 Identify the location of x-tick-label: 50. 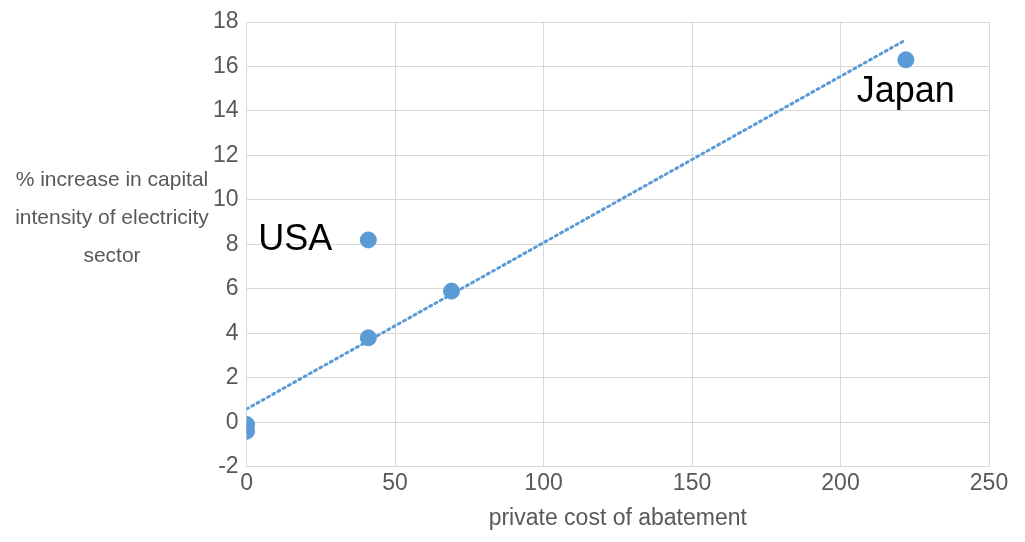
(395, 481).